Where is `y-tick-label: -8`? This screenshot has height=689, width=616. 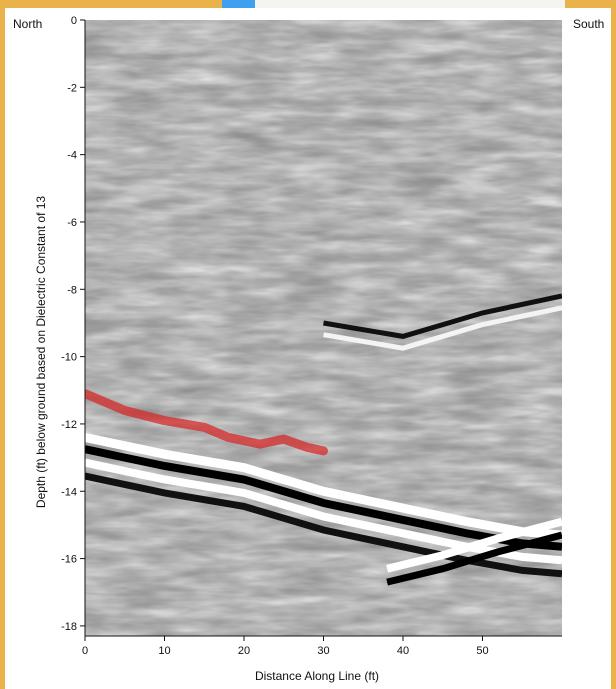
y-tick-label: -8 is located at coordinates (72, 290).